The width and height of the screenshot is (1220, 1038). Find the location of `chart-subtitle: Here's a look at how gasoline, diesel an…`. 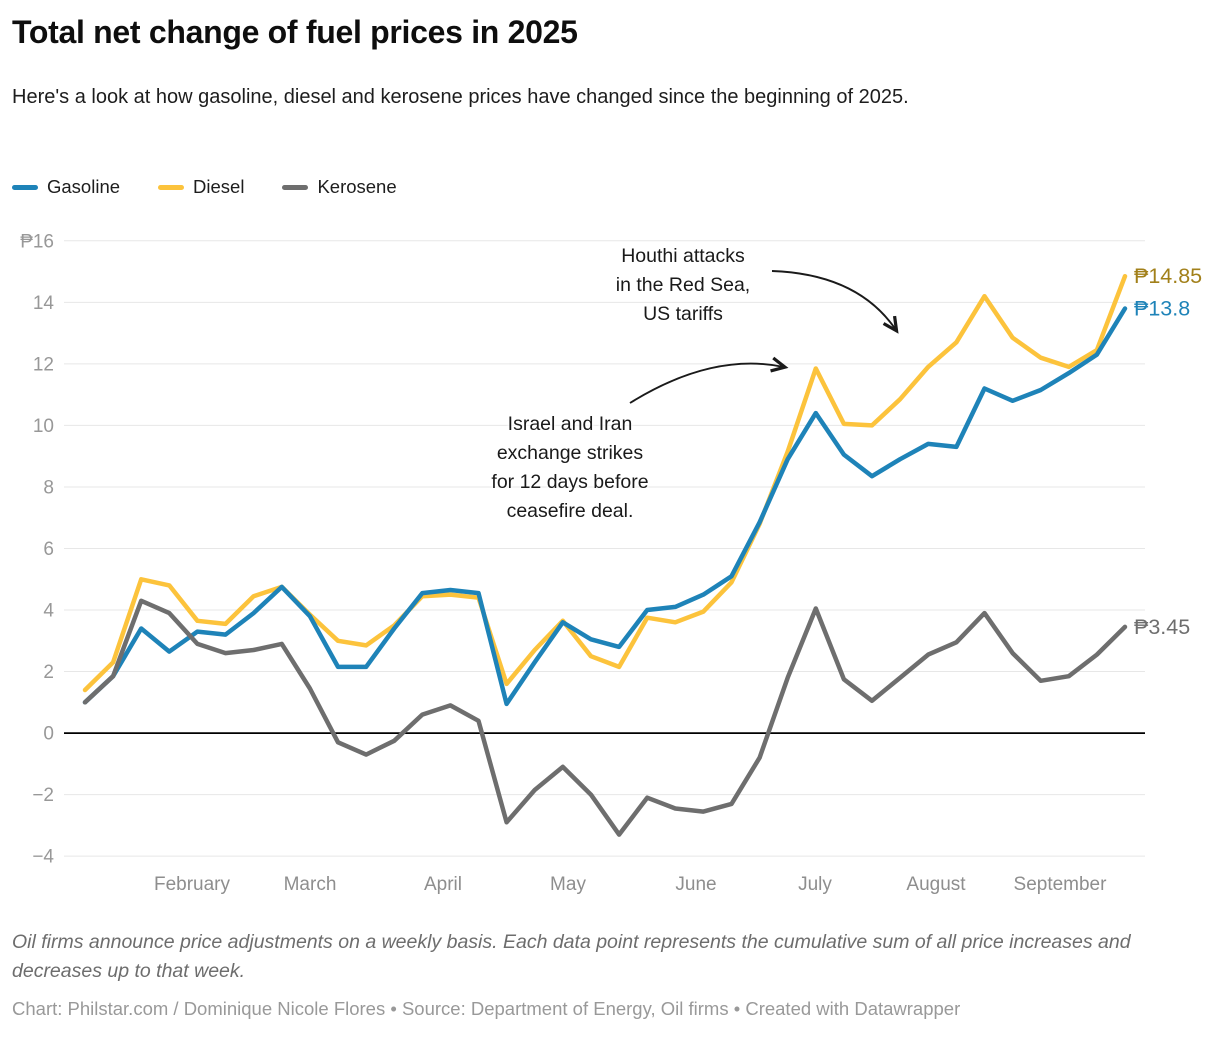

chart-subtitle: Here's a look at how gasoline, diesel an… is located at coordinates (460, 97).